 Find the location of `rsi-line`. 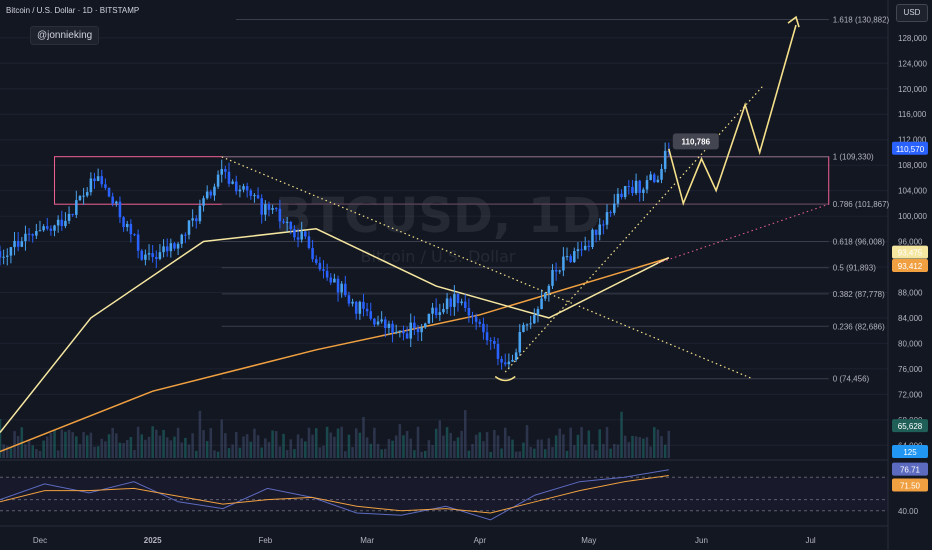

rsi-line is located at coordinates (334, 495).